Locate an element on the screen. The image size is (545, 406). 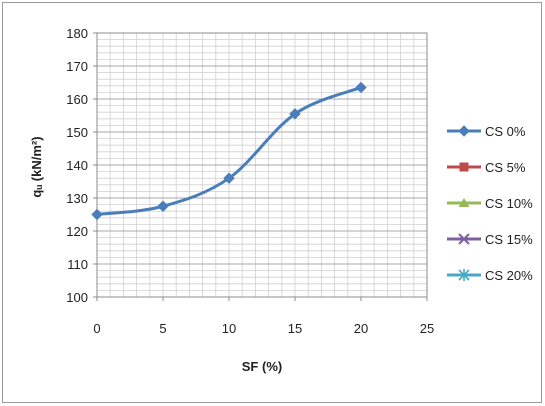
legend: CS 0% CS 5% CS 10% CS 15% CS 20% is located at coordinates (490, 203).